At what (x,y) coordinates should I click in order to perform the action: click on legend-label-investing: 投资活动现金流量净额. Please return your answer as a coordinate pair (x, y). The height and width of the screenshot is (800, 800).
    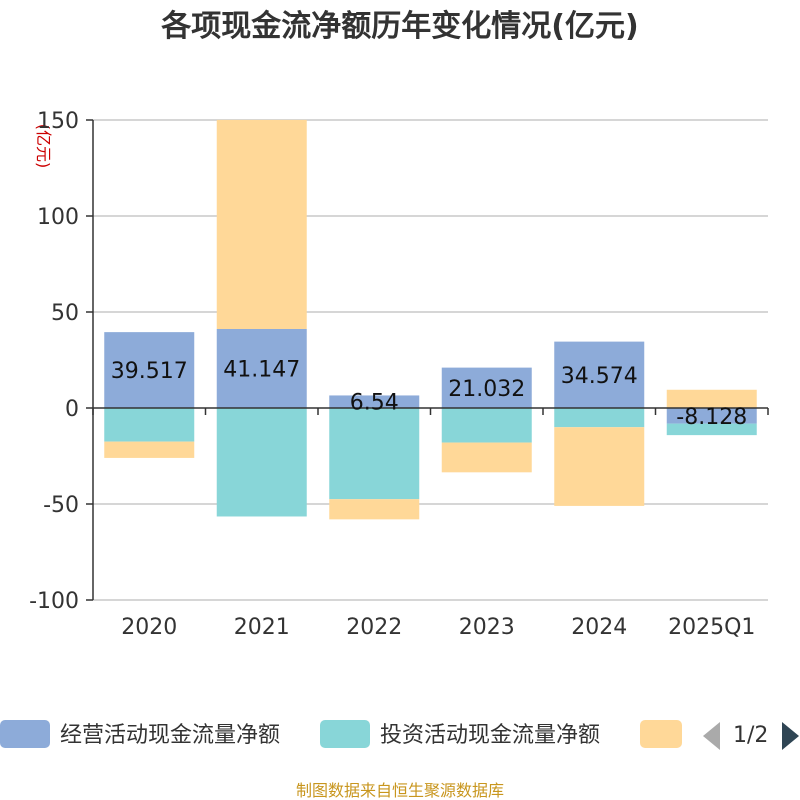
    Looking at the image, I should click on (490, 735).